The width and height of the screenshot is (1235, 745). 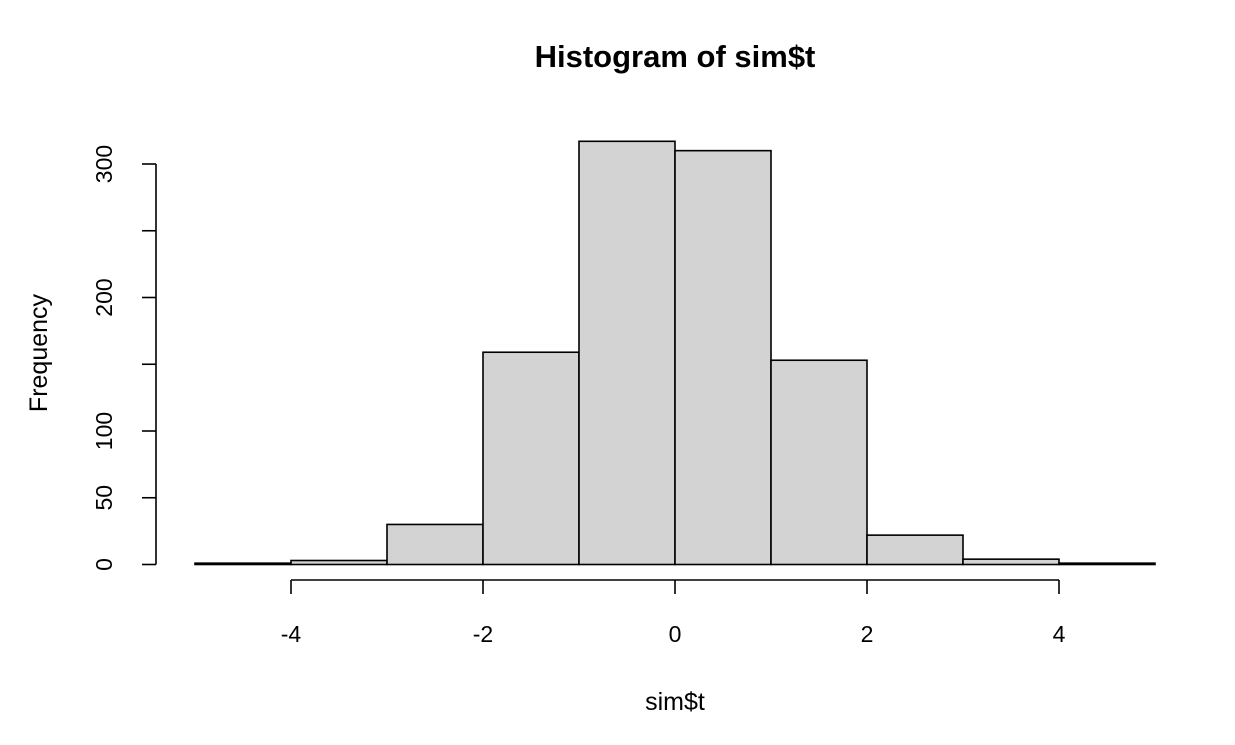 I want to click on x-tick-label: 0, so click(x=675, y=634).